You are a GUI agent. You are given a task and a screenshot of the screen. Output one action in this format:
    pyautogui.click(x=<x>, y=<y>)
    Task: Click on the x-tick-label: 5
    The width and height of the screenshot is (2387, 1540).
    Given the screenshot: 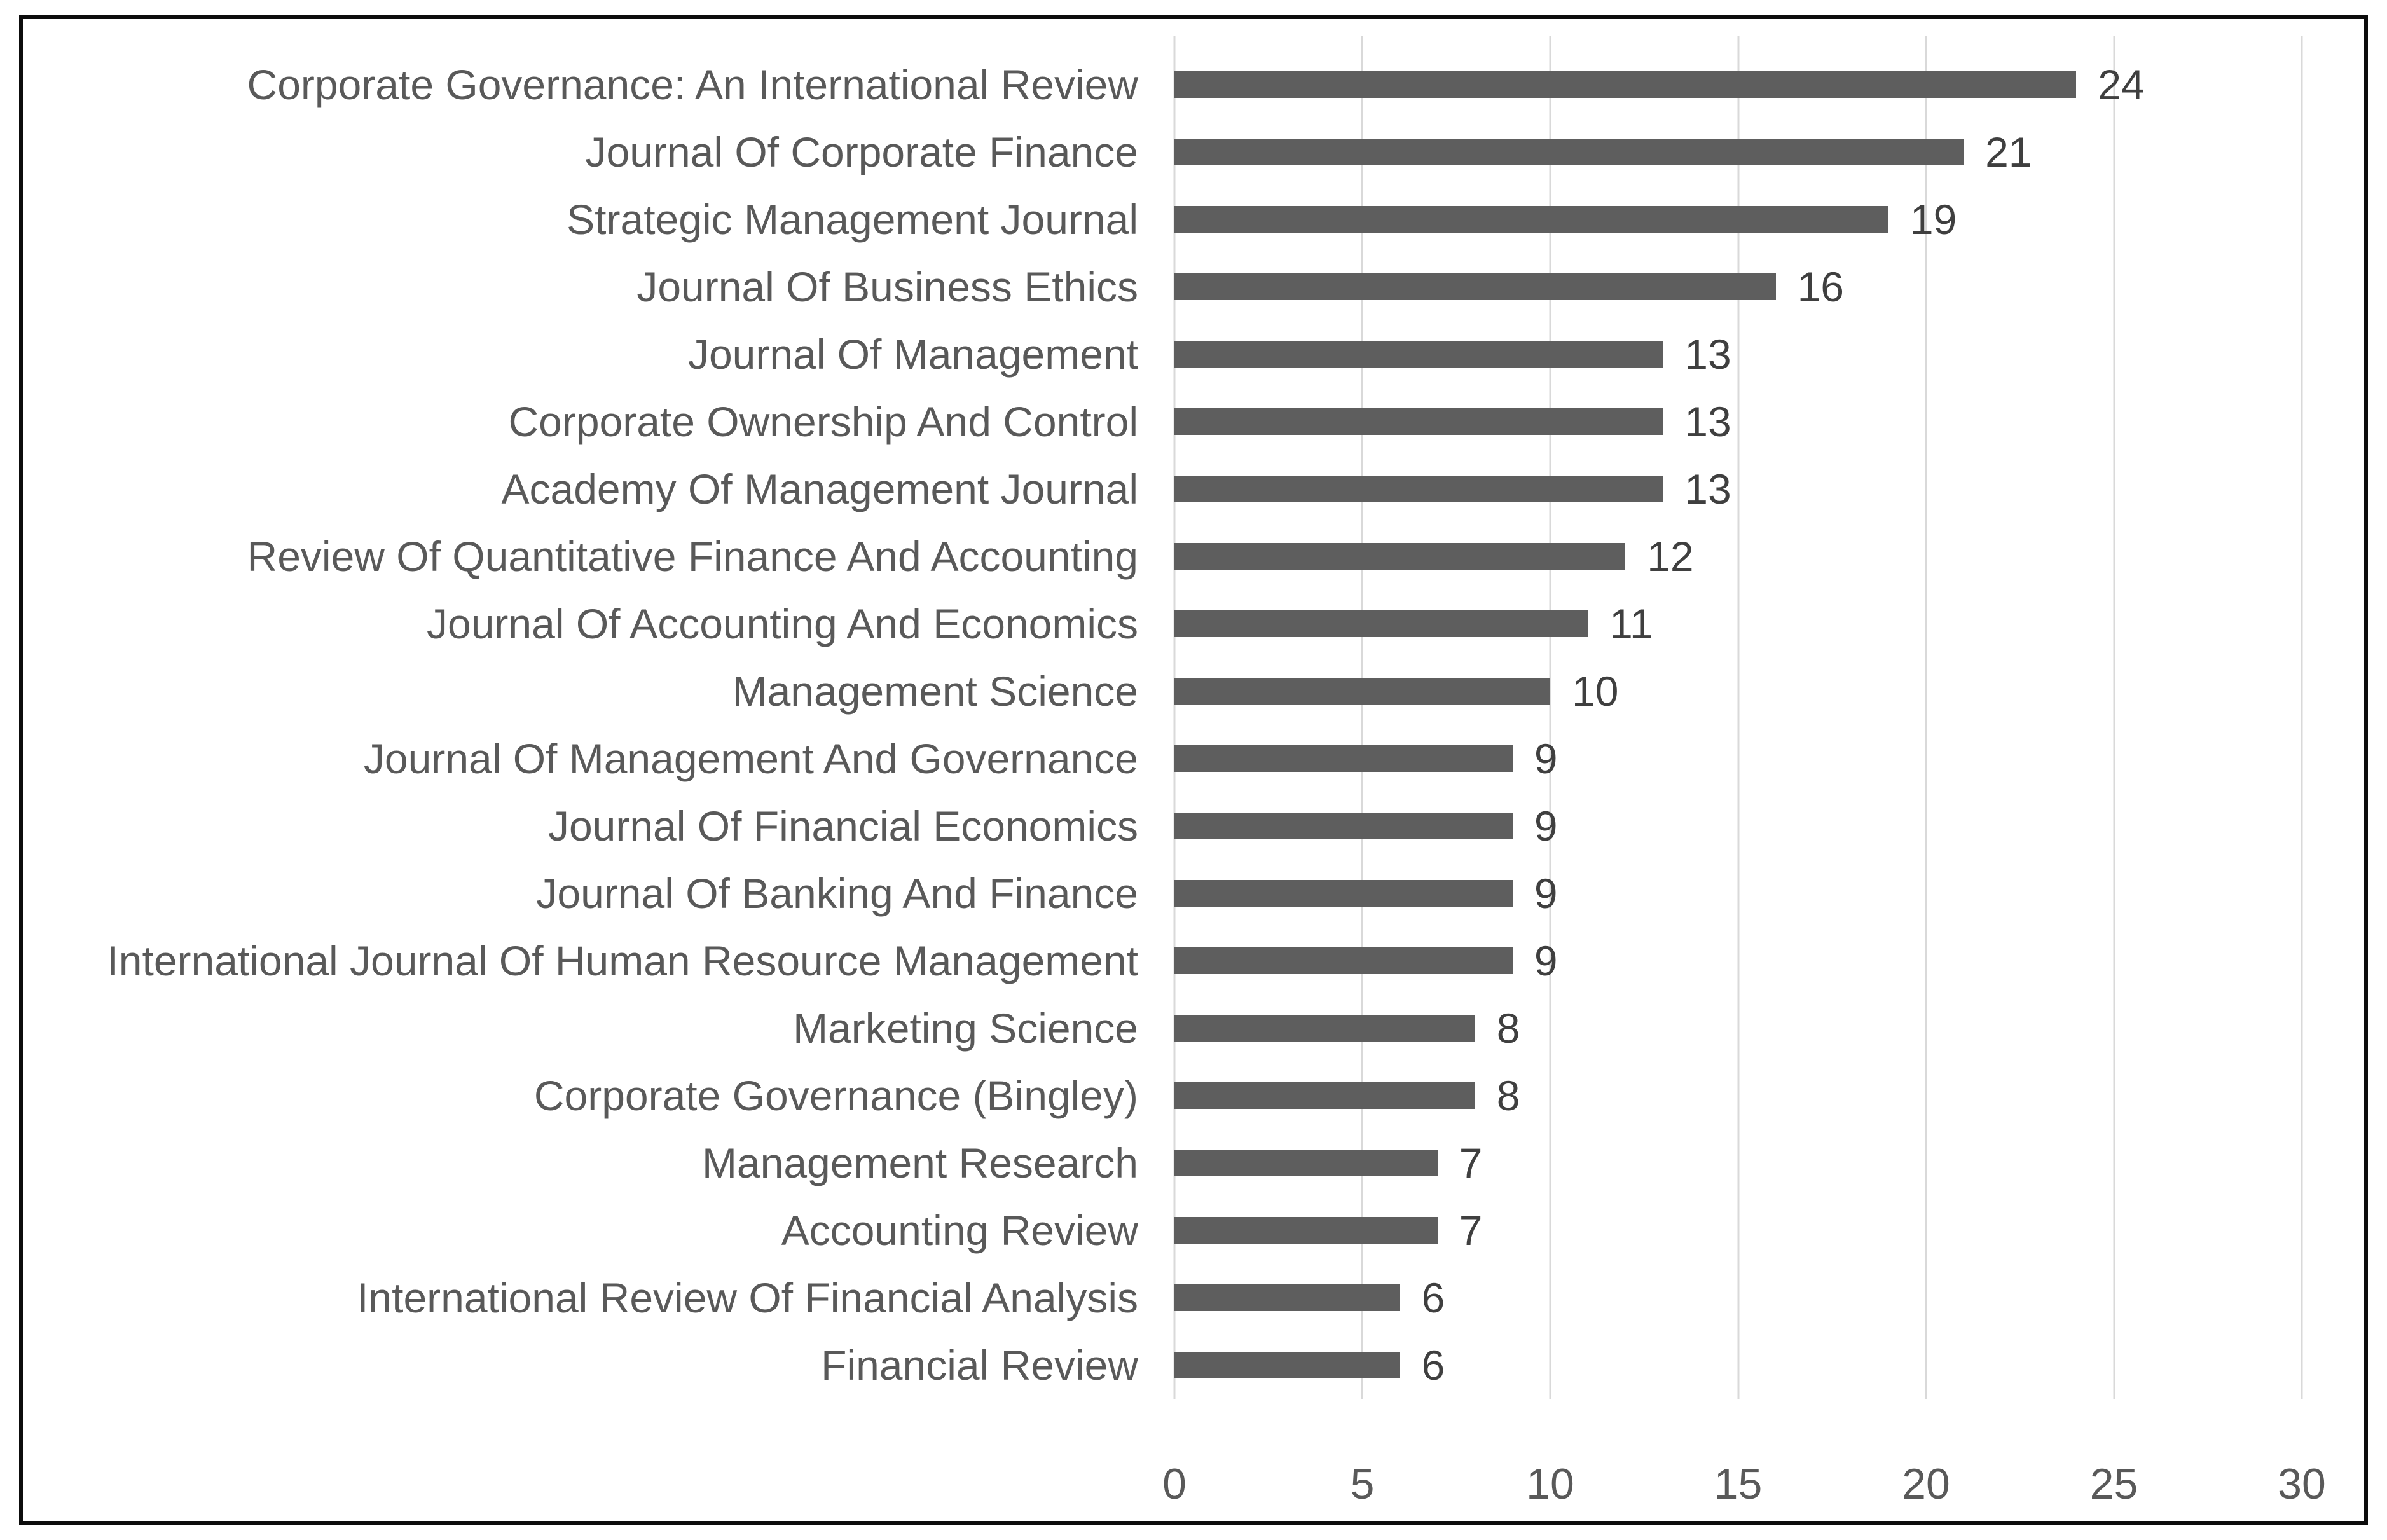 What is the action you would take?
    pyautogui.click(x=1363, y=1484)
    